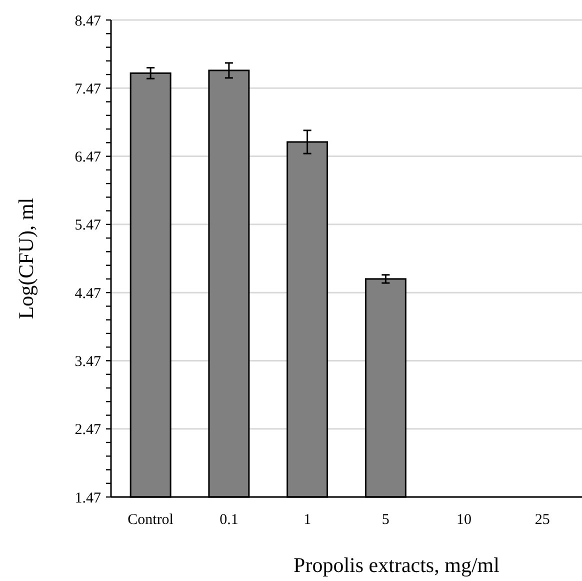  What do you see at coordinates (397, 565) in the screenshot?
I see `x-axis-title: Propolis extracts, mg/ml` at bounding box center [397, 565].